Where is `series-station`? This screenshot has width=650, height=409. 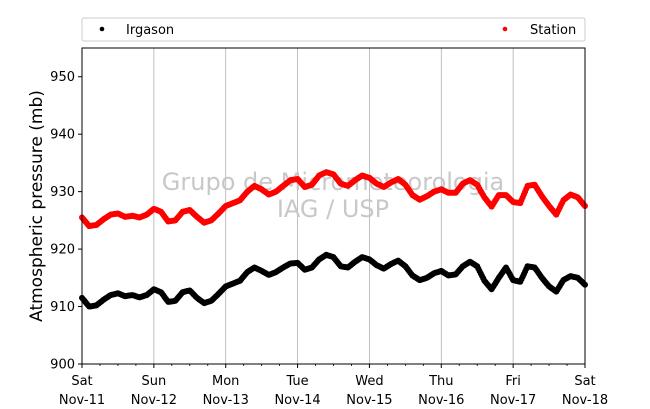
series-station is located at coordinates (333, 199).